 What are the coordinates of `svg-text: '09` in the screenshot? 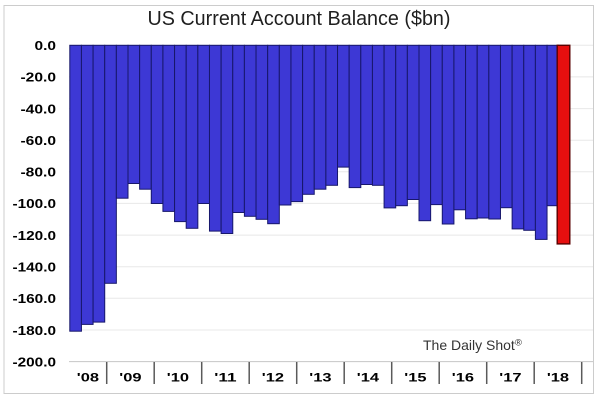 It's located at (130, 377).